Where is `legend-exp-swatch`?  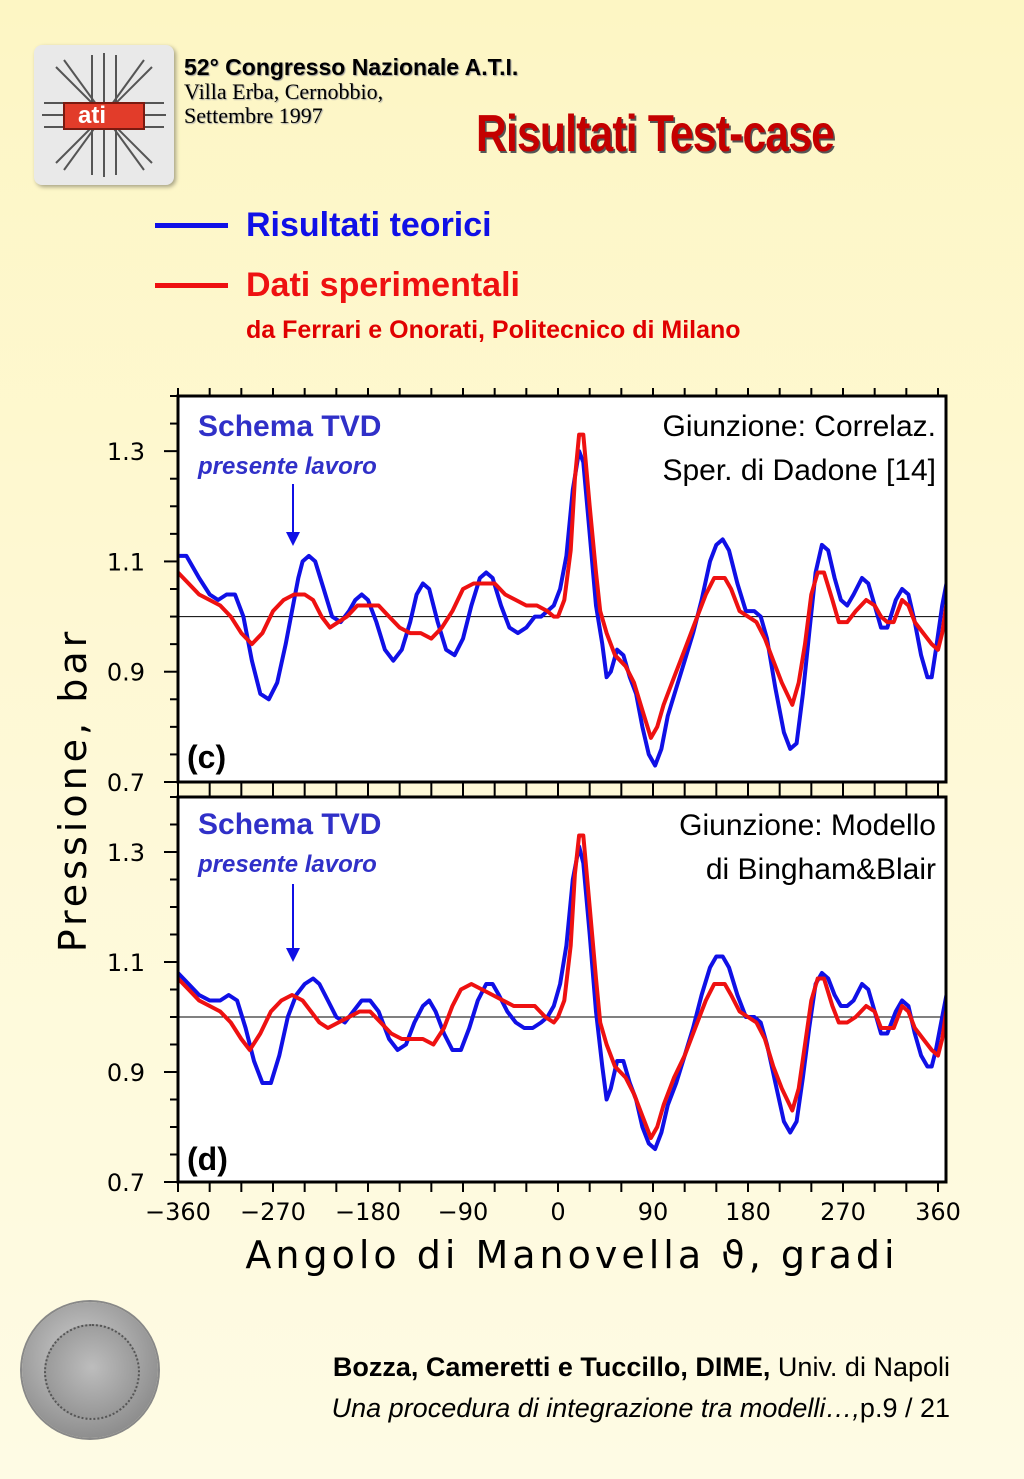
legend-exp-swatch is located at coordinates (191, 285).